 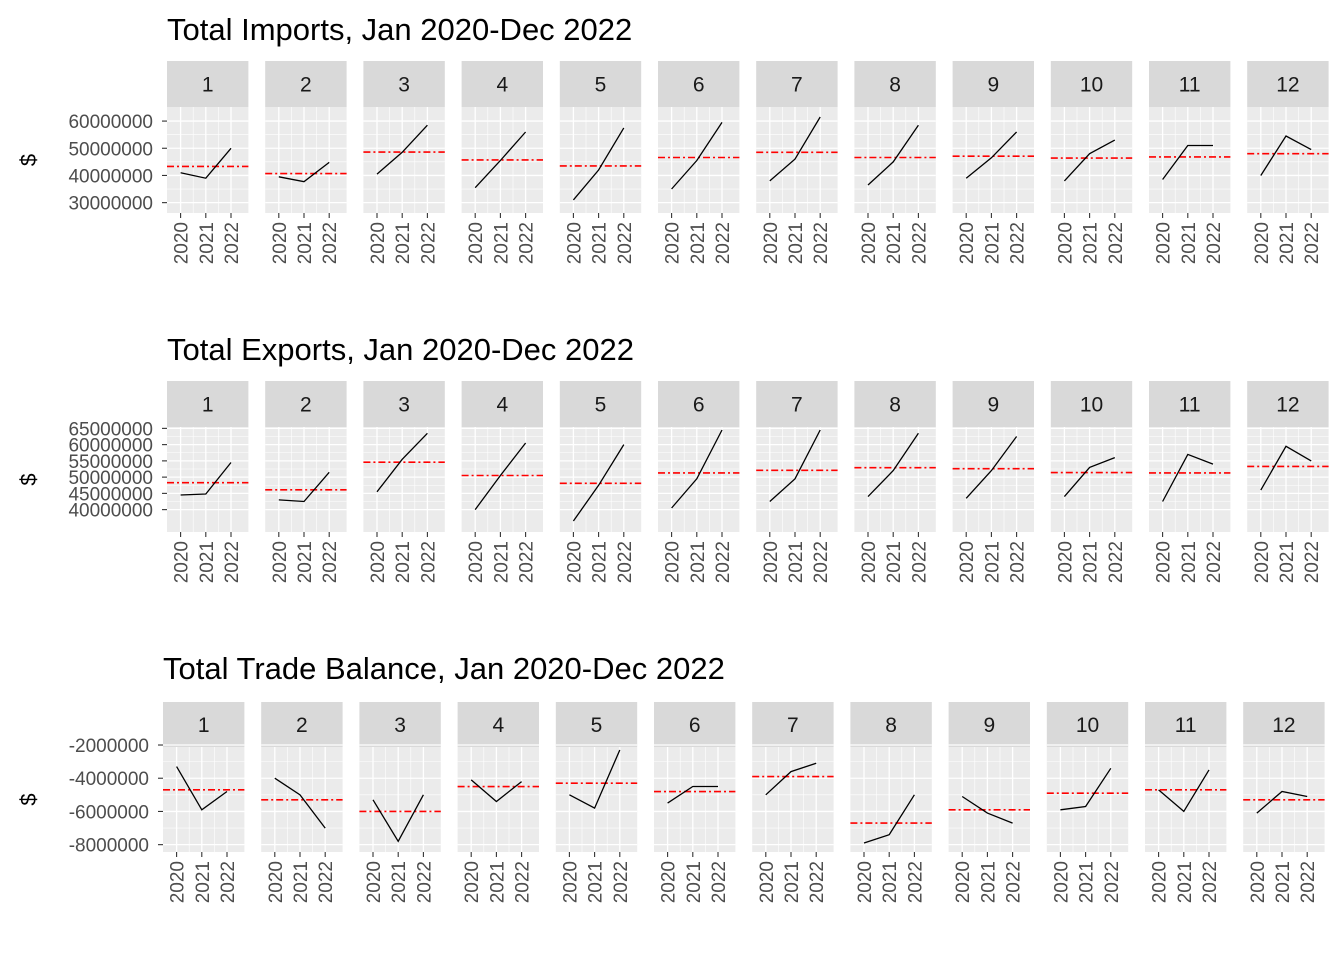 What do you see at coordinates (109, 846) in the screenshot?
I see `y-tick-label: -8000000` at bounding box center [109, 846].